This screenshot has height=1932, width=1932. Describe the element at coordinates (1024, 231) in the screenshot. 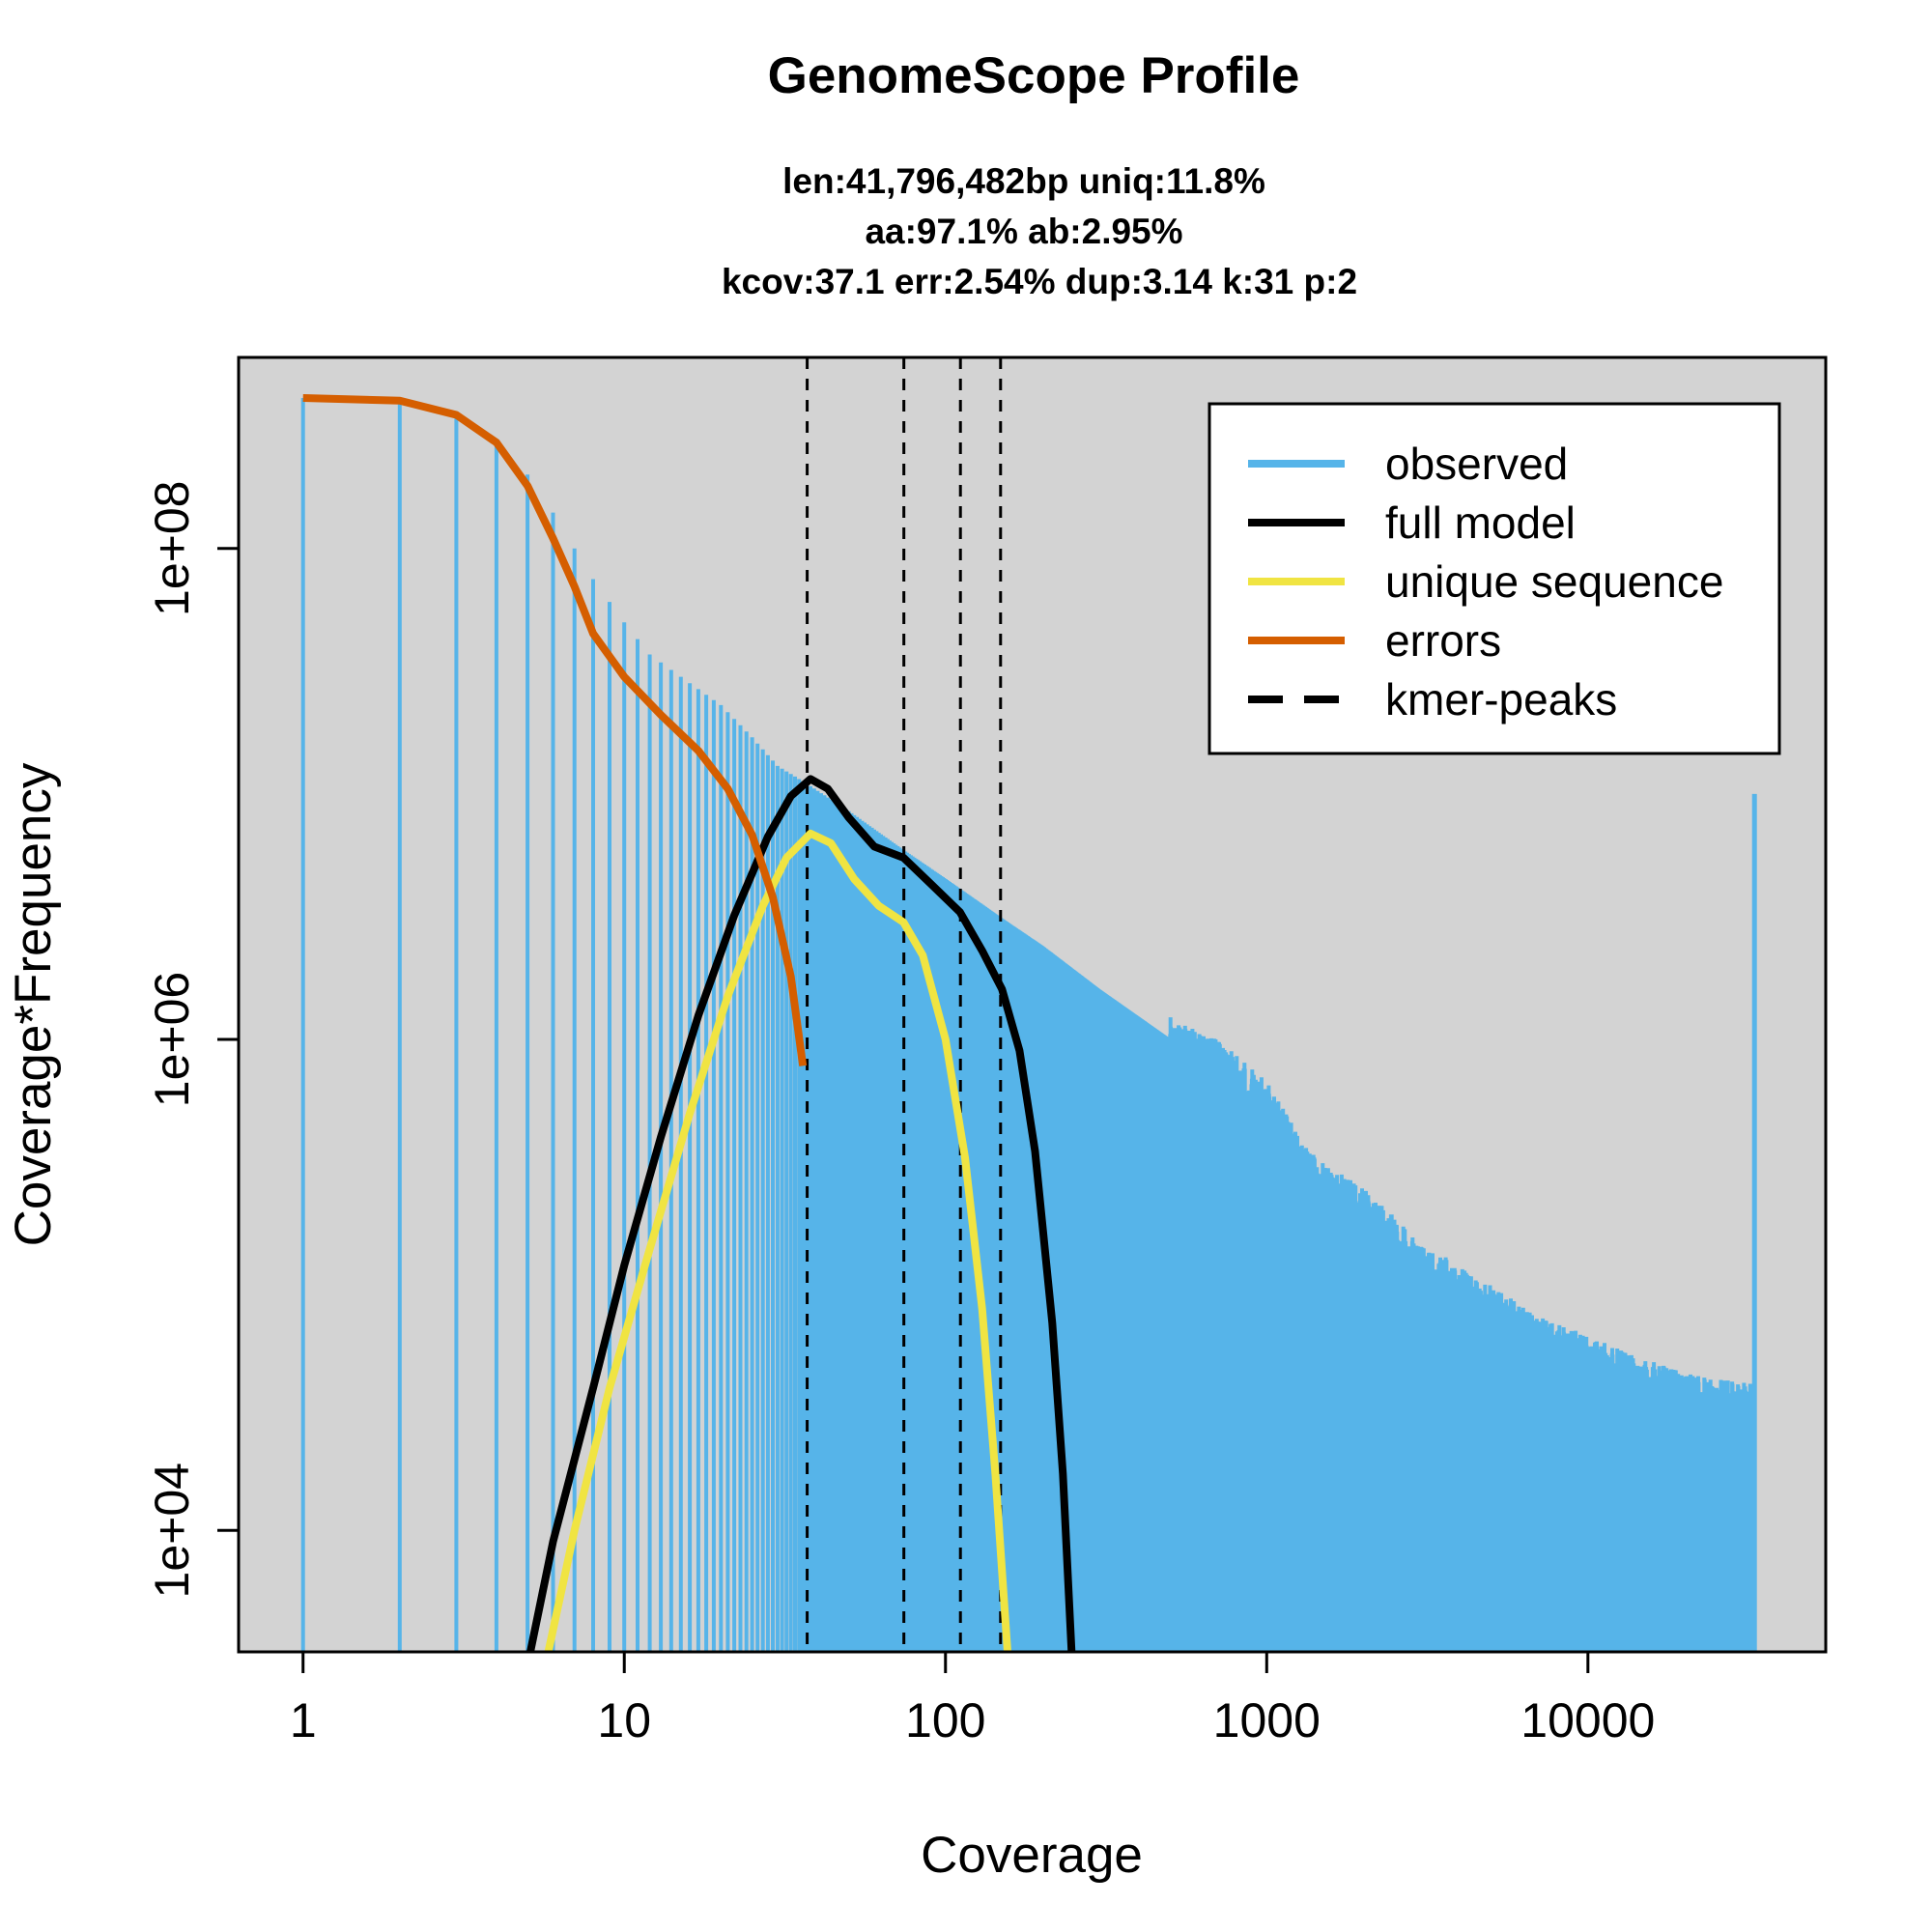

I see `chart-subtitle-line-2: aa:97.1% ab:2.95%` at that location.